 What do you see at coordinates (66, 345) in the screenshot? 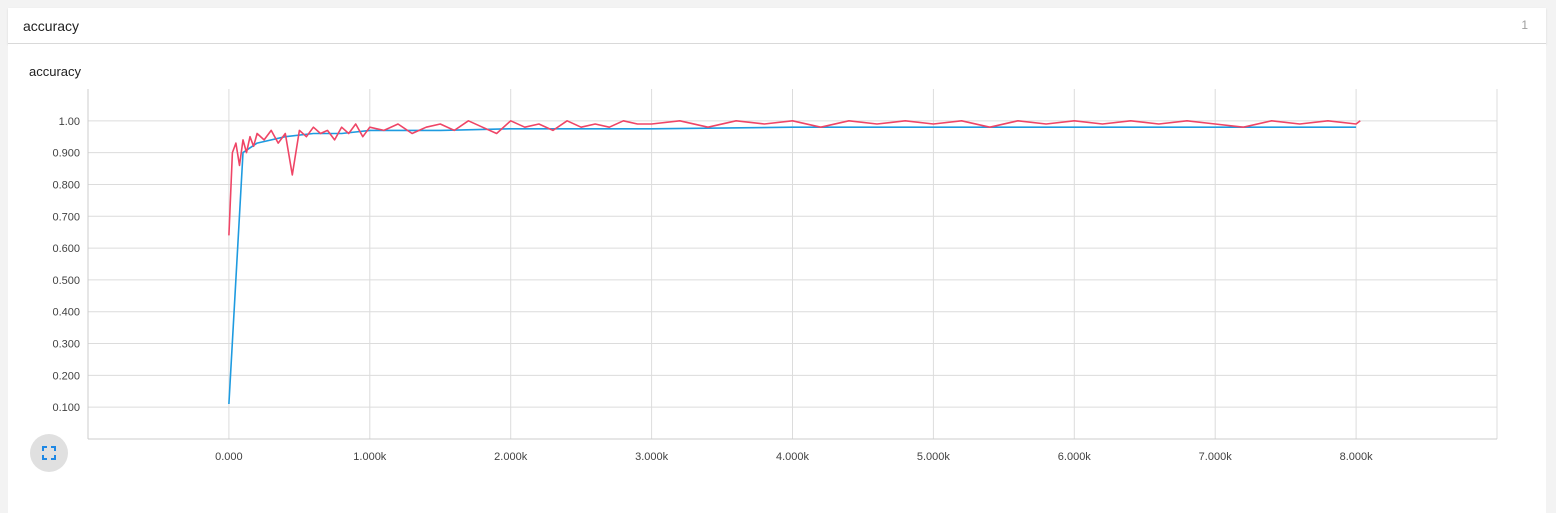
I see `y-tick-label: 0.300` at bounding box center [66, 345].